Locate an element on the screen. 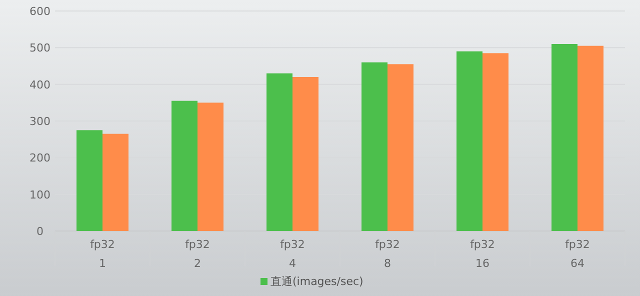 Image resolution: width=640 pixels, height=296 pixels. y-tick-label: 400 is located at coordinates (40, 85).